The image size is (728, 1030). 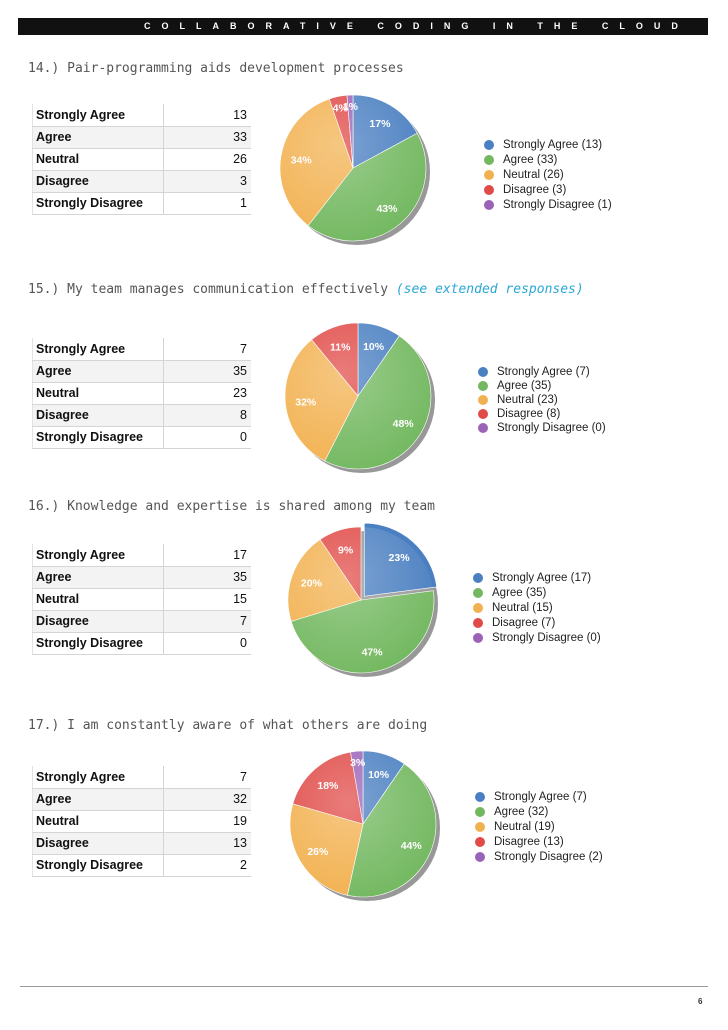 What do you see at coordinates (207, 599) in the screenshot?
I see `row-value: 15` at bounding box center [207, 599].